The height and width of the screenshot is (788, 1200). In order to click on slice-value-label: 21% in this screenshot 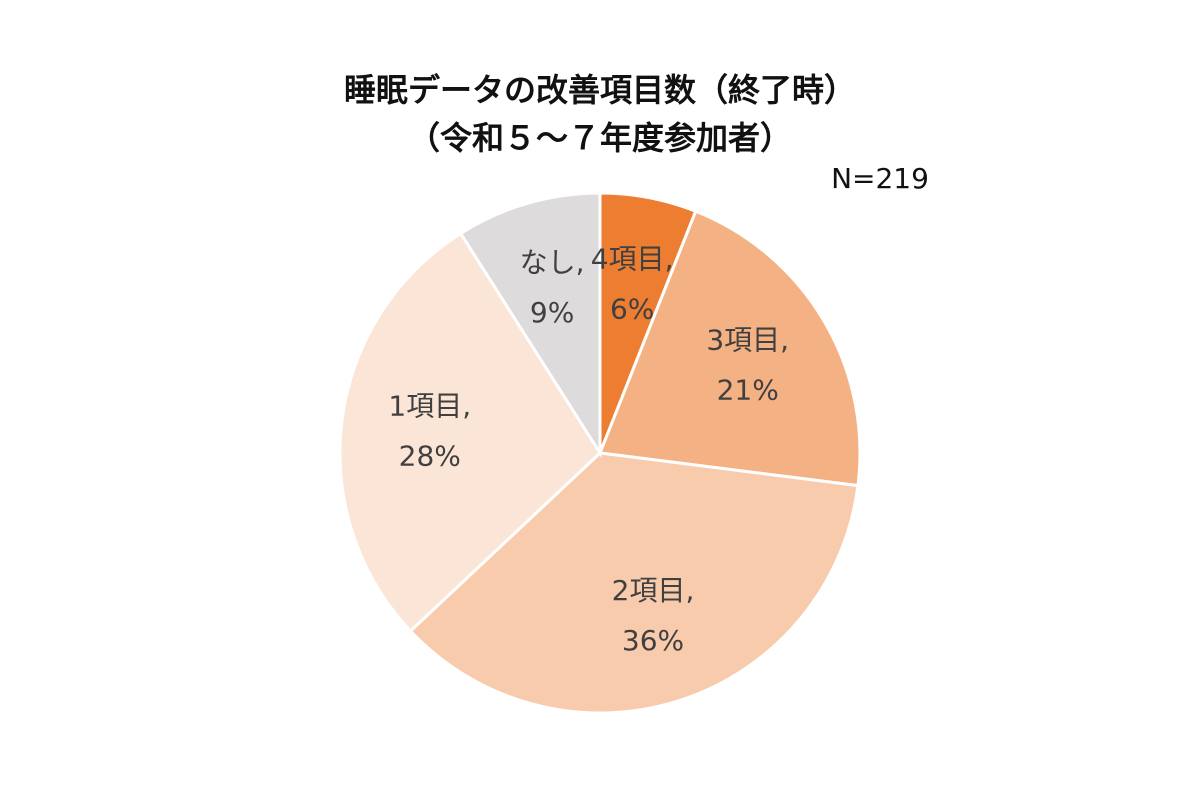, I will do `click(748, 390)`.